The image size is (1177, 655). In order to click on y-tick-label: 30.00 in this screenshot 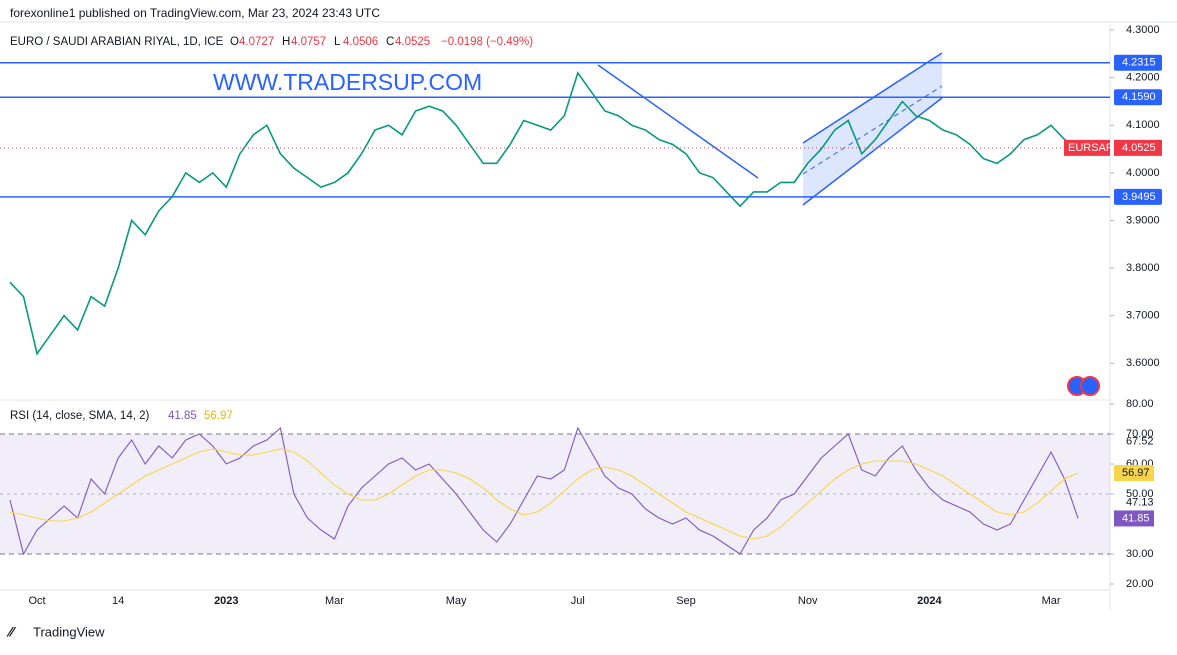, I will do `click(1140, 554)`.